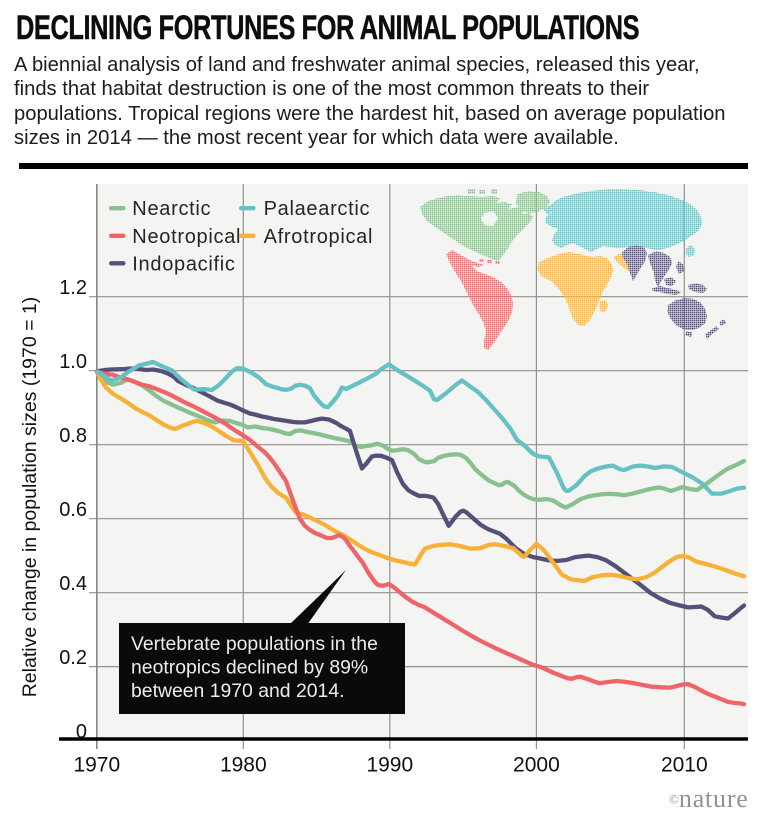 The height and width of the screenshot is (826, 767). Describe the element at coordinates (171, 209) in the screenshot. I see `svg-text: Nearctic` at that location.